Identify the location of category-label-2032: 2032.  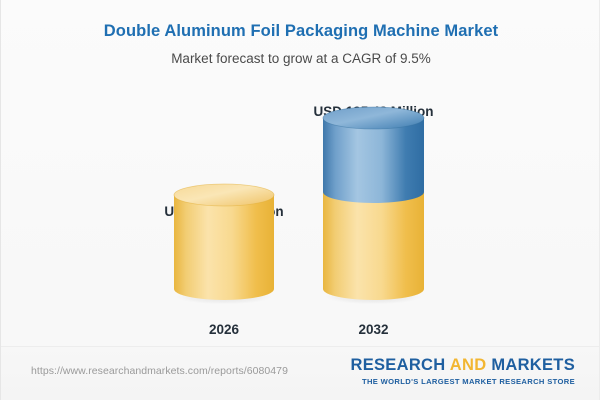
(373, 329).